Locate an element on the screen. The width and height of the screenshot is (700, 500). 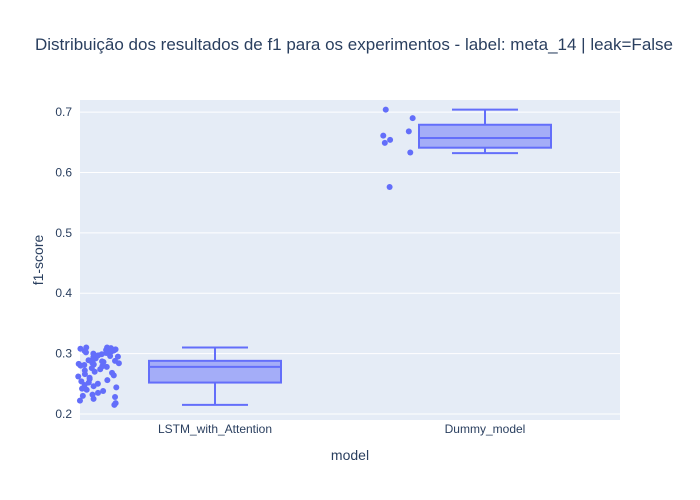
y-tick-label: 0.5 is located at coordinates (63, 233).